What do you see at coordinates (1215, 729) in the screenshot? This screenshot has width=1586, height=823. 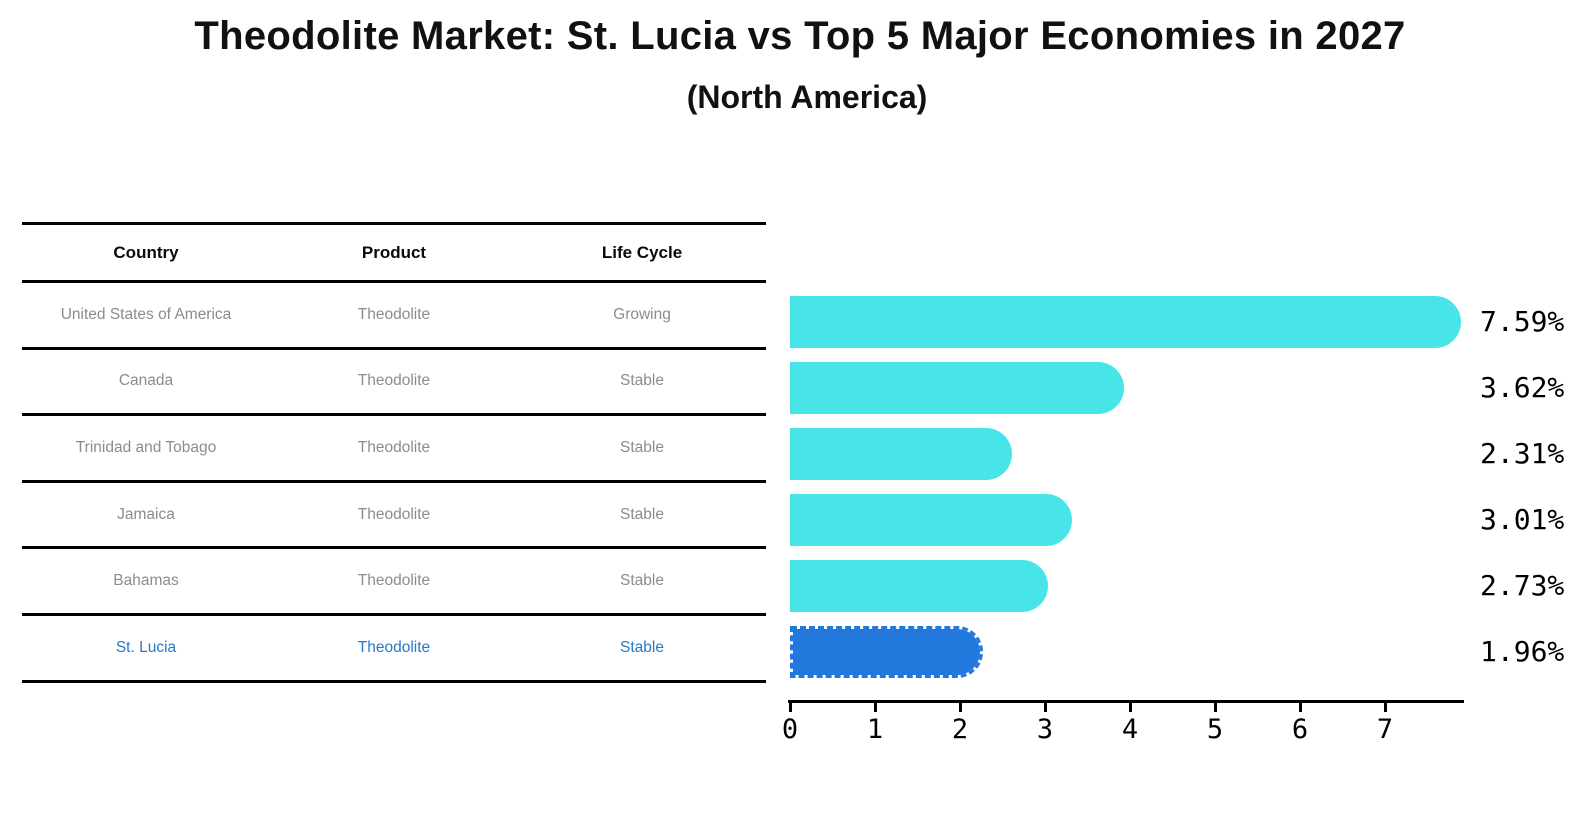 I see `x-axis-tick-label: 5` at bounding box center [1215, 729].